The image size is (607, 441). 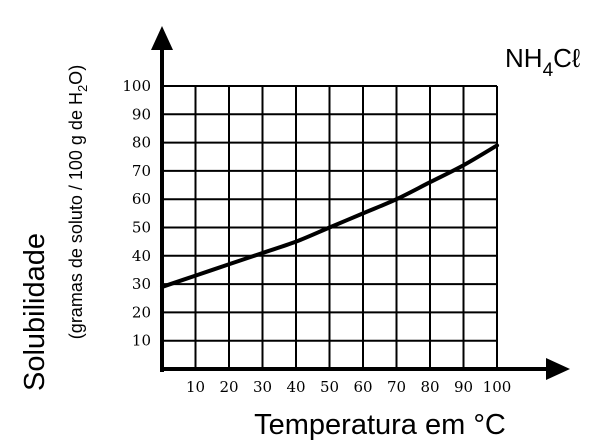 What do you see at coordinates (543, 62) in the screenshot?
I see `series-label: NH4Cℓ` at bounding box center [543, 62].